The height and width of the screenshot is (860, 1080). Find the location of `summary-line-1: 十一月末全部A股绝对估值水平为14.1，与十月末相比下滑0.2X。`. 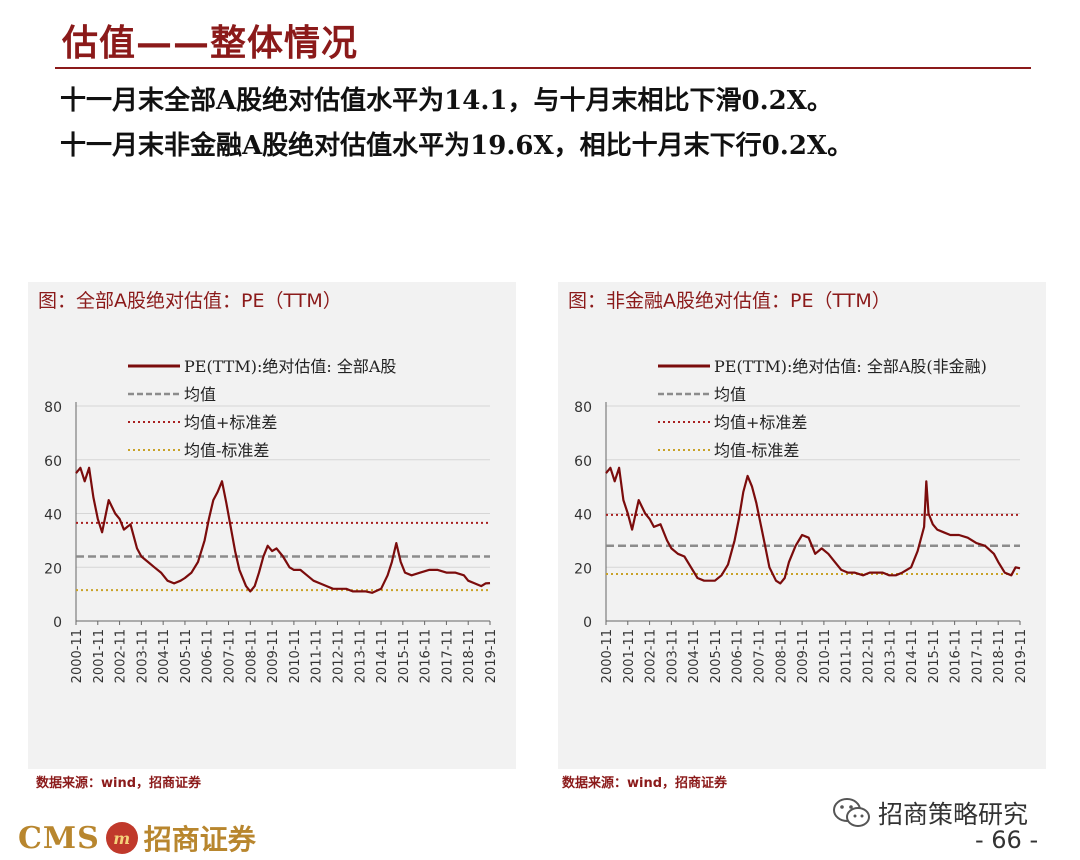

summary-line-1: 十一月末全部A股绝对估值水平为14.1，与十月末相比下滑0.2X。 is located at coordinates (446, 101).